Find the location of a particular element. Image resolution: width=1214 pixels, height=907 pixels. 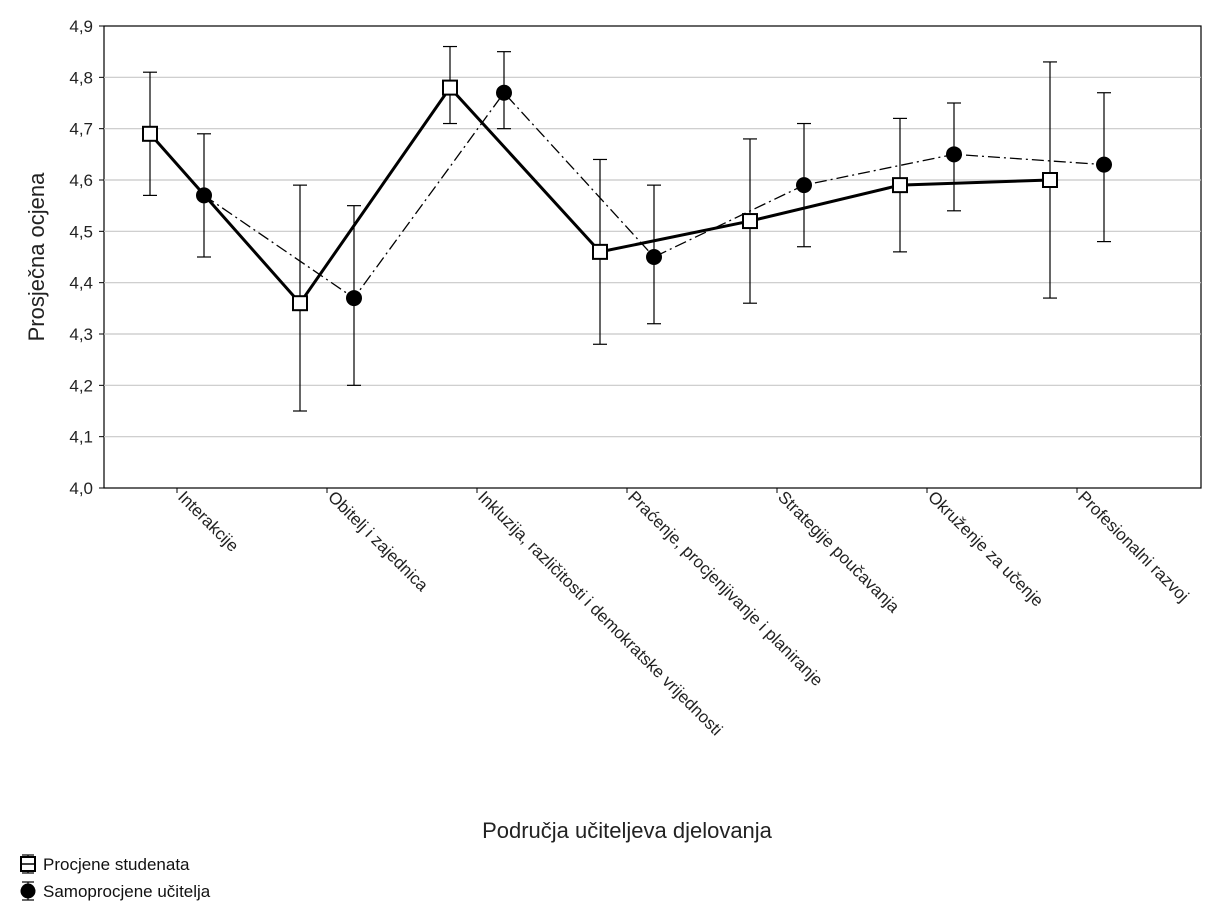

legend-circle-icon is located at coordinates (28, 891).